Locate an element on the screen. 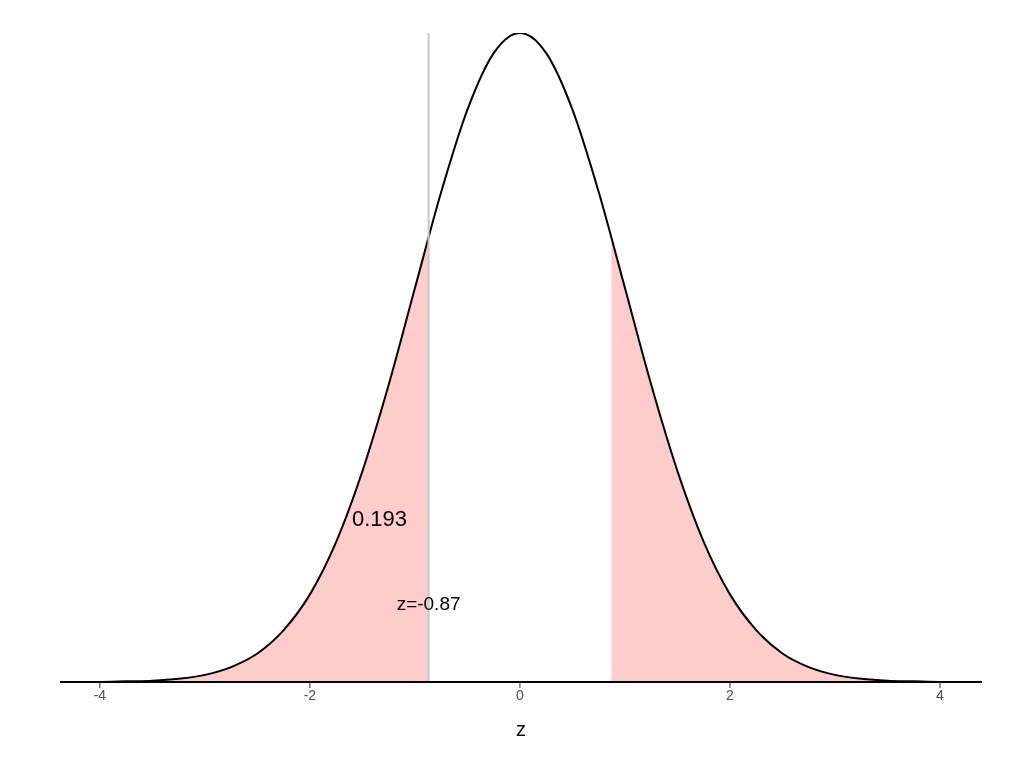  x-tick-label: 4 is located at coordinates (940, 694).